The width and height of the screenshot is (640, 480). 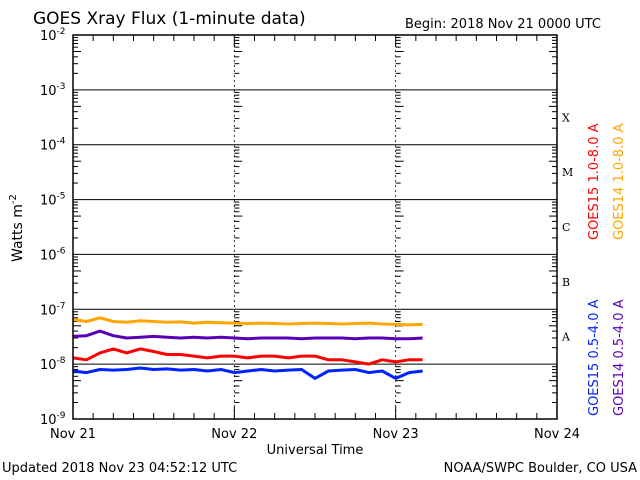 I want to click on legend-entry: GOES14 0.5-4.0 A, so click(x=619, y=357).